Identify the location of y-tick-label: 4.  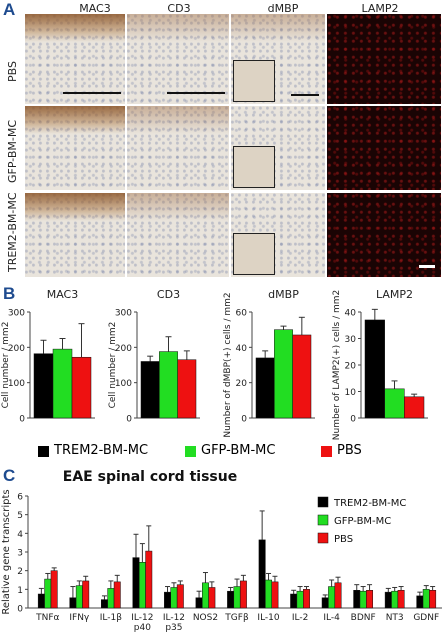
(20, 535).